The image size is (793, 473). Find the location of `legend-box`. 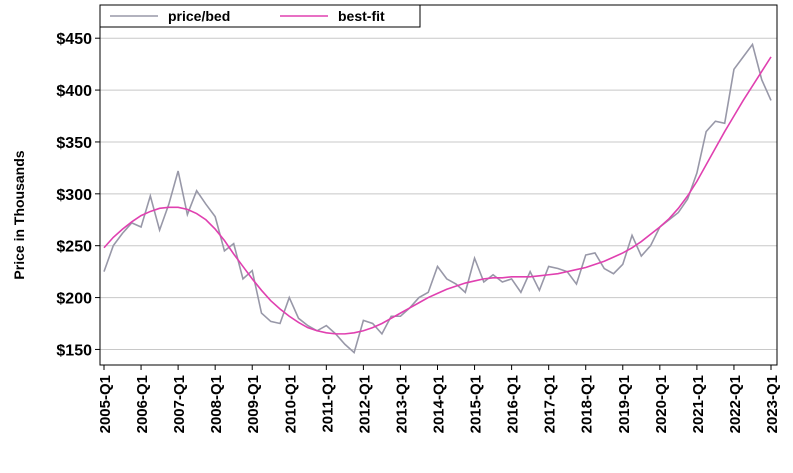

legend-box is located at coordinates (260, 16).